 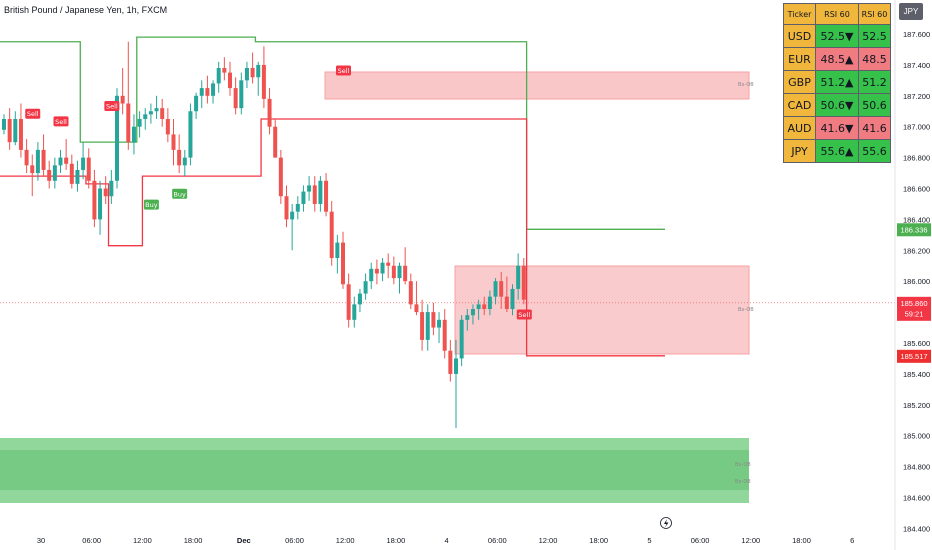 What do you see at coordinates (916, 467) in the screenshot?
I see `y-tick-label: 184.800` at bounding box center [916, 467].